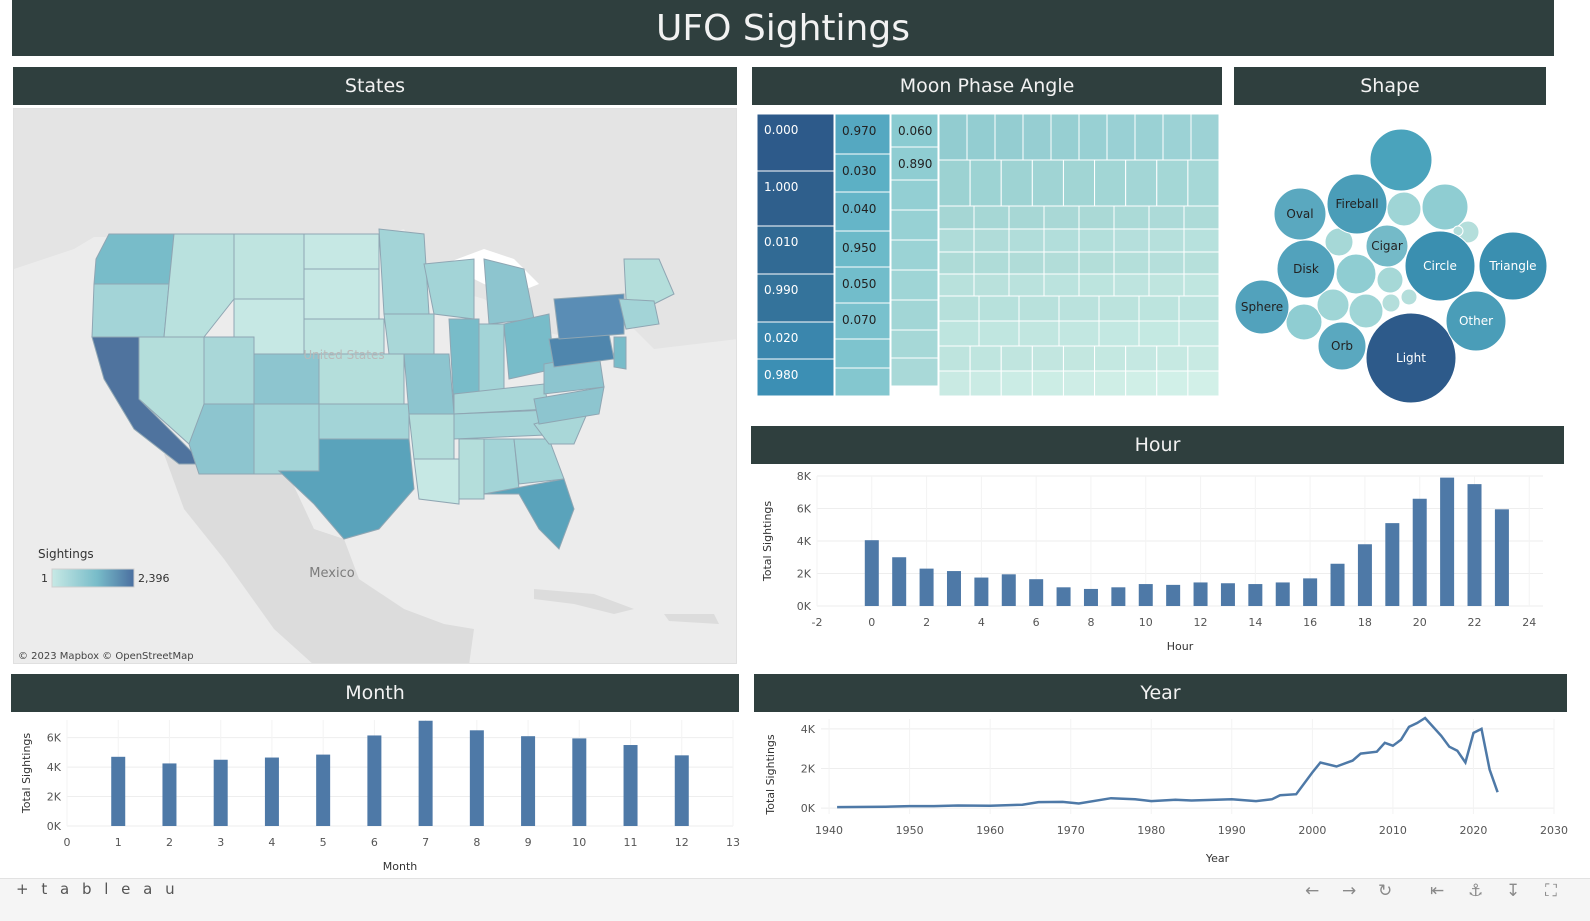  What do you see at coordinates (501, 466) in the screenshot?
I see `state-alabama` at bounding box center [501, 466].